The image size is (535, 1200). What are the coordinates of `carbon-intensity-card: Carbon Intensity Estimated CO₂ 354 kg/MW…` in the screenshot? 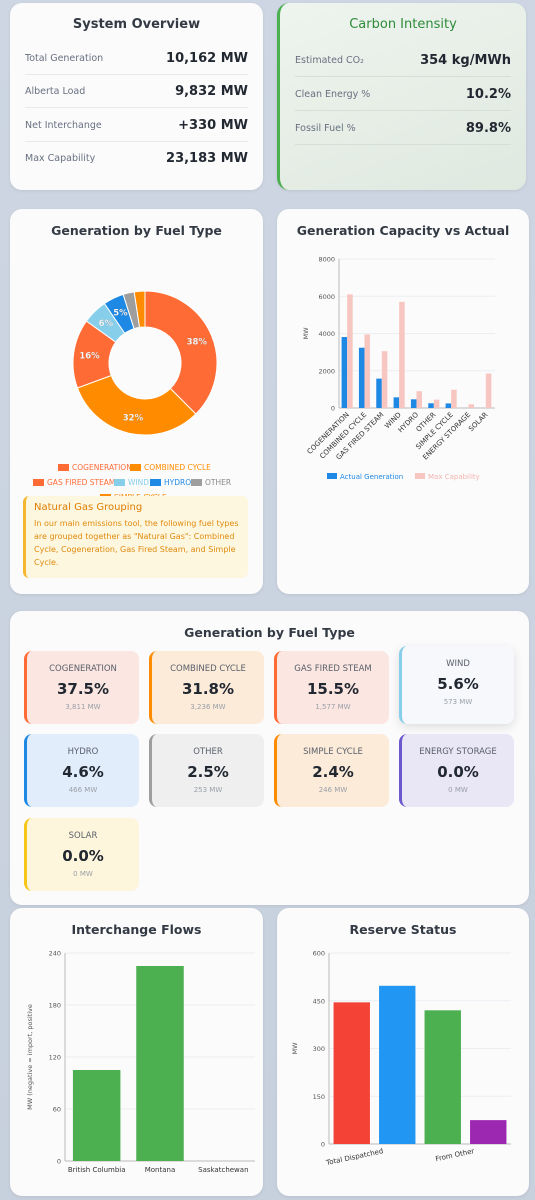 It's located at (401, 96).